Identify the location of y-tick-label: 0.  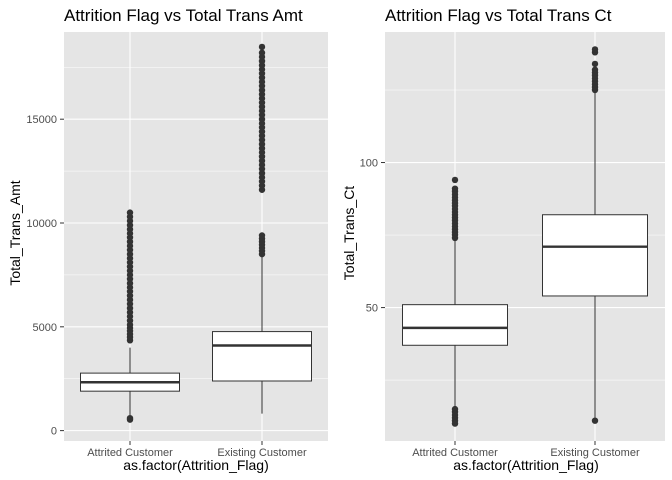
(54, 432).